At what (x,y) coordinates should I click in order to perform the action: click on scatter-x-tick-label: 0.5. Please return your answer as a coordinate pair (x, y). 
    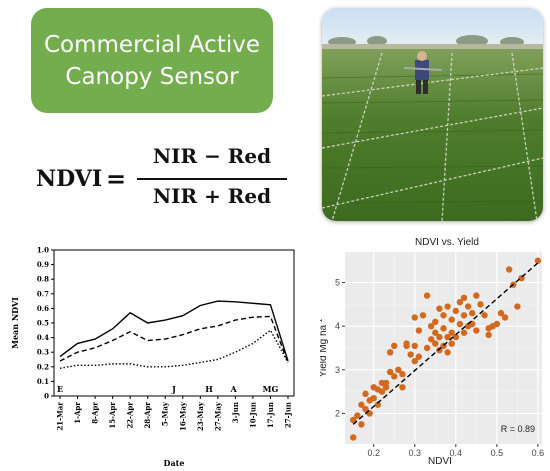
    Looking at the image, I should click on (497, 453).